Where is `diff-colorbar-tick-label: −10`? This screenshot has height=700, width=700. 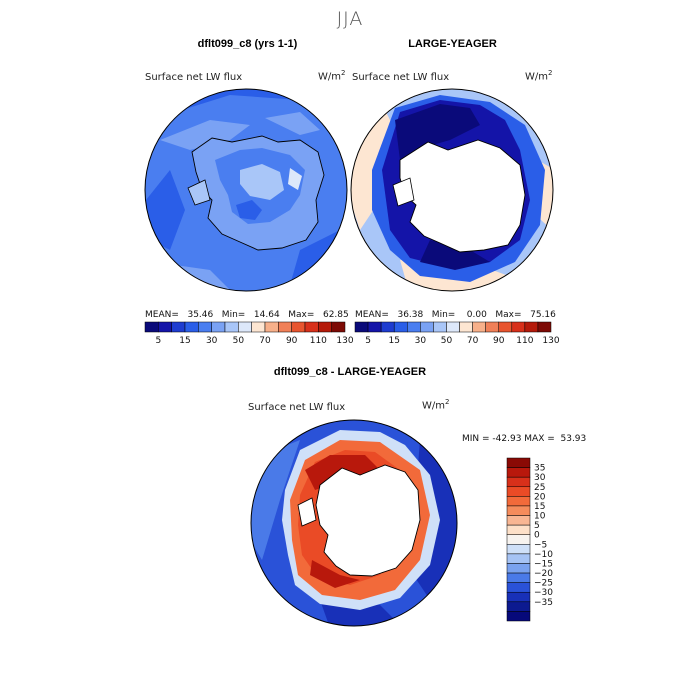 diff-colorbar-tick-label: −10 is located at coordinates (543, 555).